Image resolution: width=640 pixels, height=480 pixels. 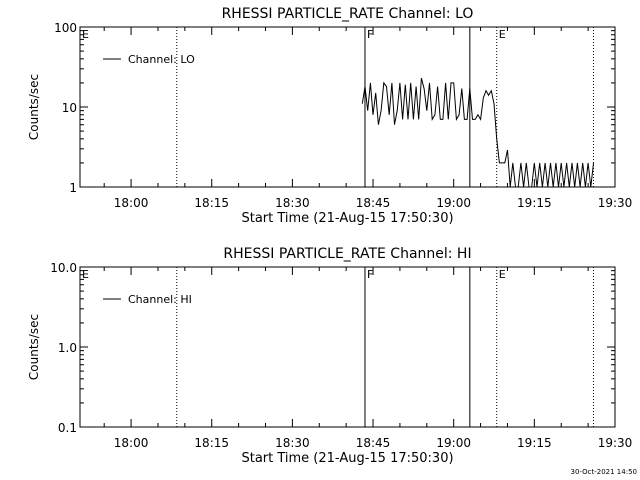 What do you see at coordinates (347, 254) in the screenshot?
I see `chart-title: RHESSI PARTICLE_RATE Channel: HI` at bounding box center [347, 254].